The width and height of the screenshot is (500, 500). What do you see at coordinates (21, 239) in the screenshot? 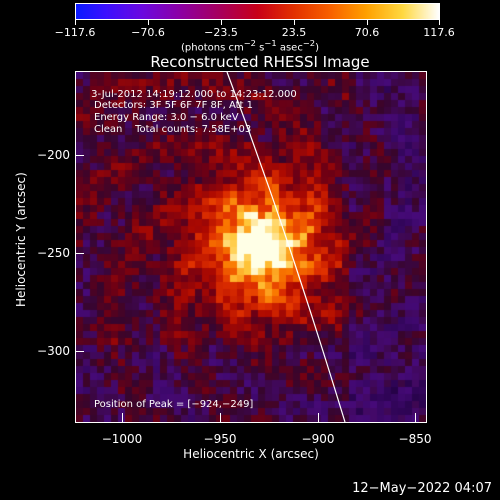
I see `y-axis-label: Heliocentric Y (arcsec)` at bounding box center [21, 239].